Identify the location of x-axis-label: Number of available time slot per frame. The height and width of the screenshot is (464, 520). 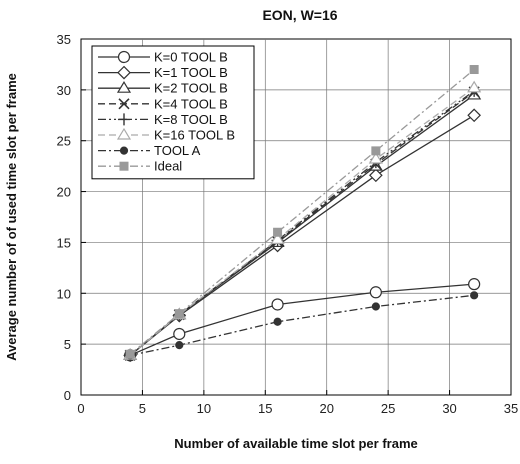
(295, 443).